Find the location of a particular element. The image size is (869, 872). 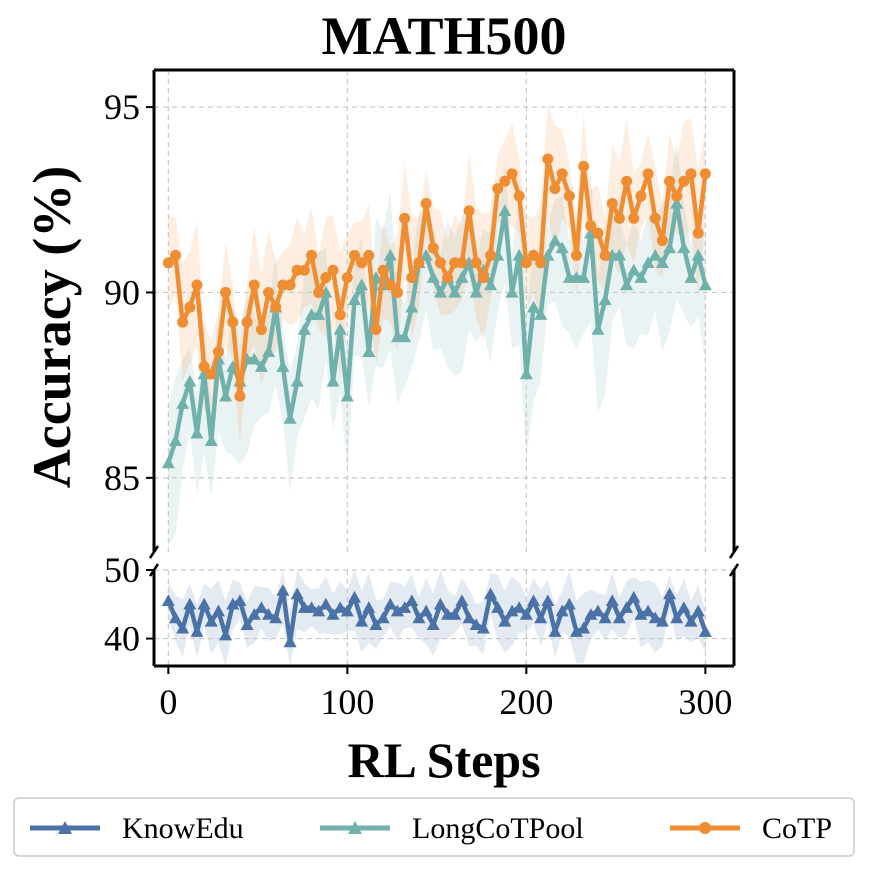

legend: KnowEdu LongCoTPool CoTP is located at coordinates (434, 827).